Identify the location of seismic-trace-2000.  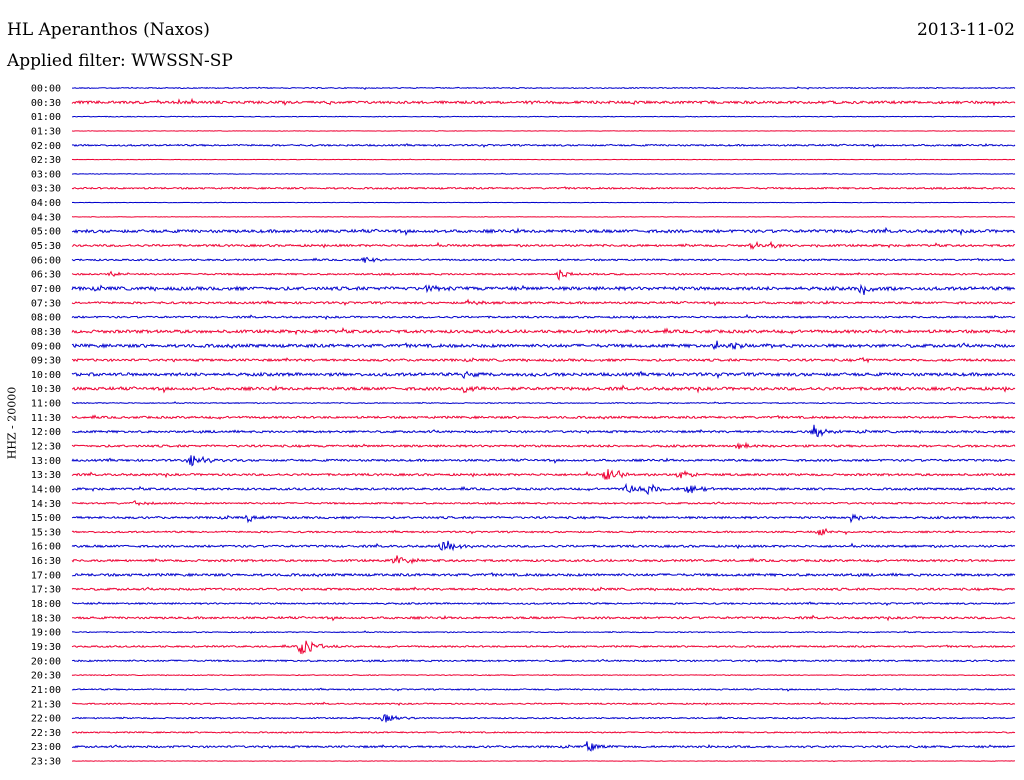
(543, 660).